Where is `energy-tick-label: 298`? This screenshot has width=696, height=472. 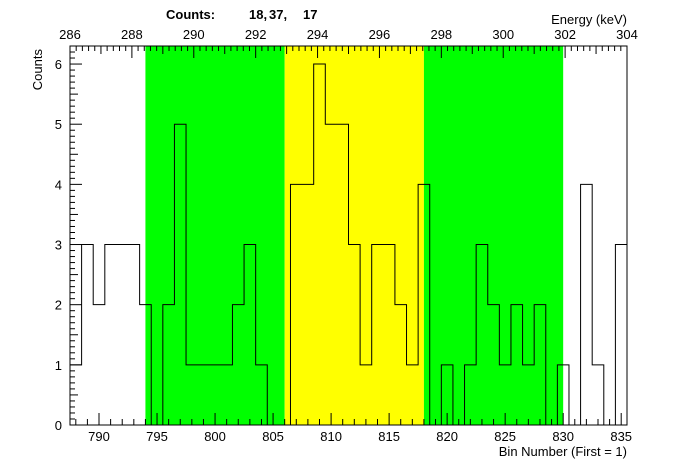
energy-tick-label: 298 is located at coordinates (441, 34).